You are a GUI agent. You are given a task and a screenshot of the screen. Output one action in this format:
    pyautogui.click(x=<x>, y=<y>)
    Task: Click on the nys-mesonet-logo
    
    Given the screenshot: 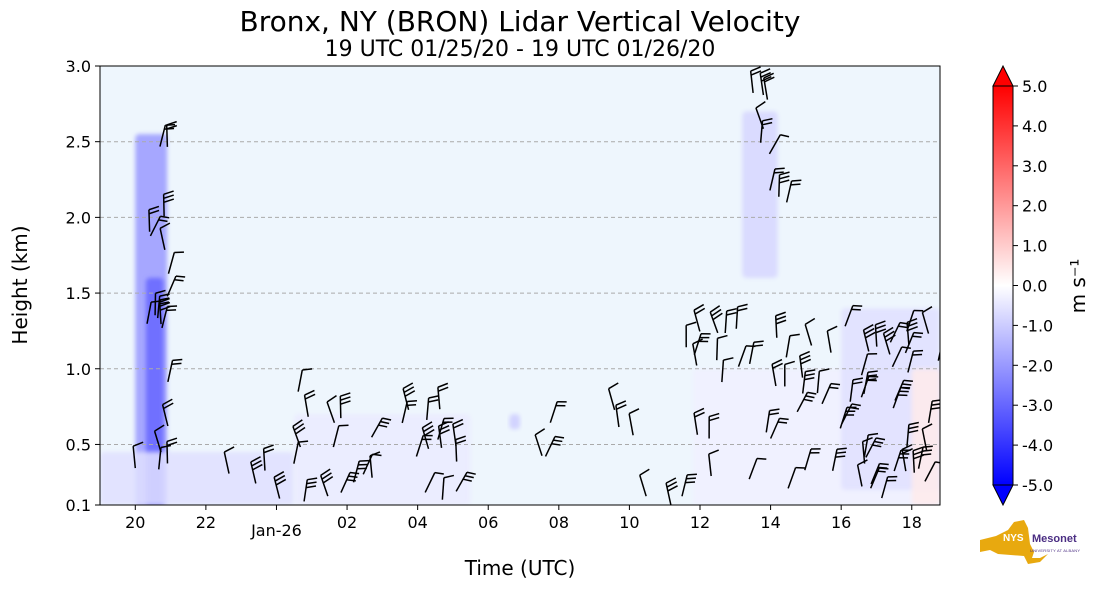 What is the action you would take?
    pyautogui.click(x=1028, y=542)
    